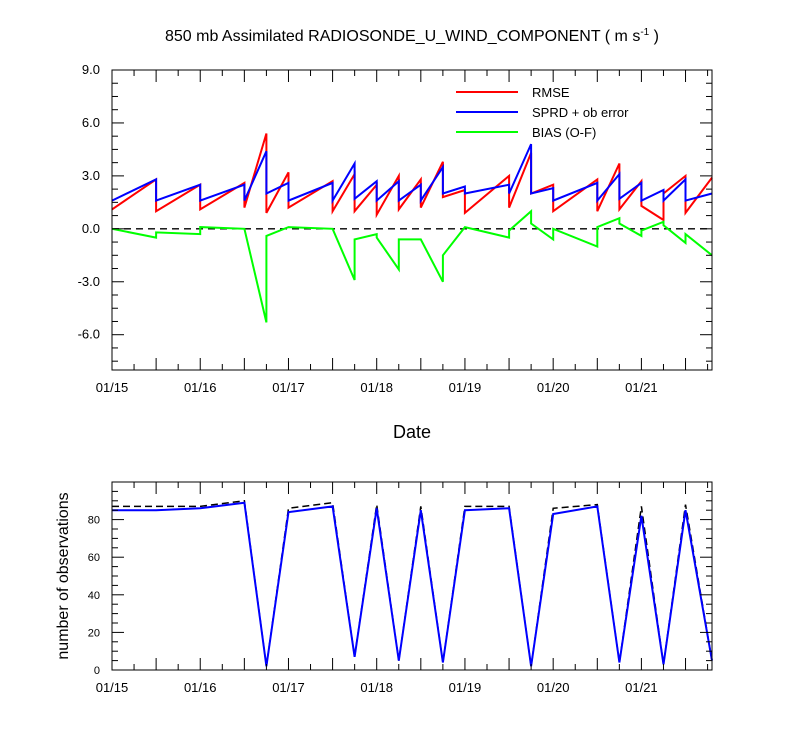 The width and height of the screenshot is (800, 750). I want to click on legend: RMSE SPRD + ob error BIAS (O-F), so click(542, 112).